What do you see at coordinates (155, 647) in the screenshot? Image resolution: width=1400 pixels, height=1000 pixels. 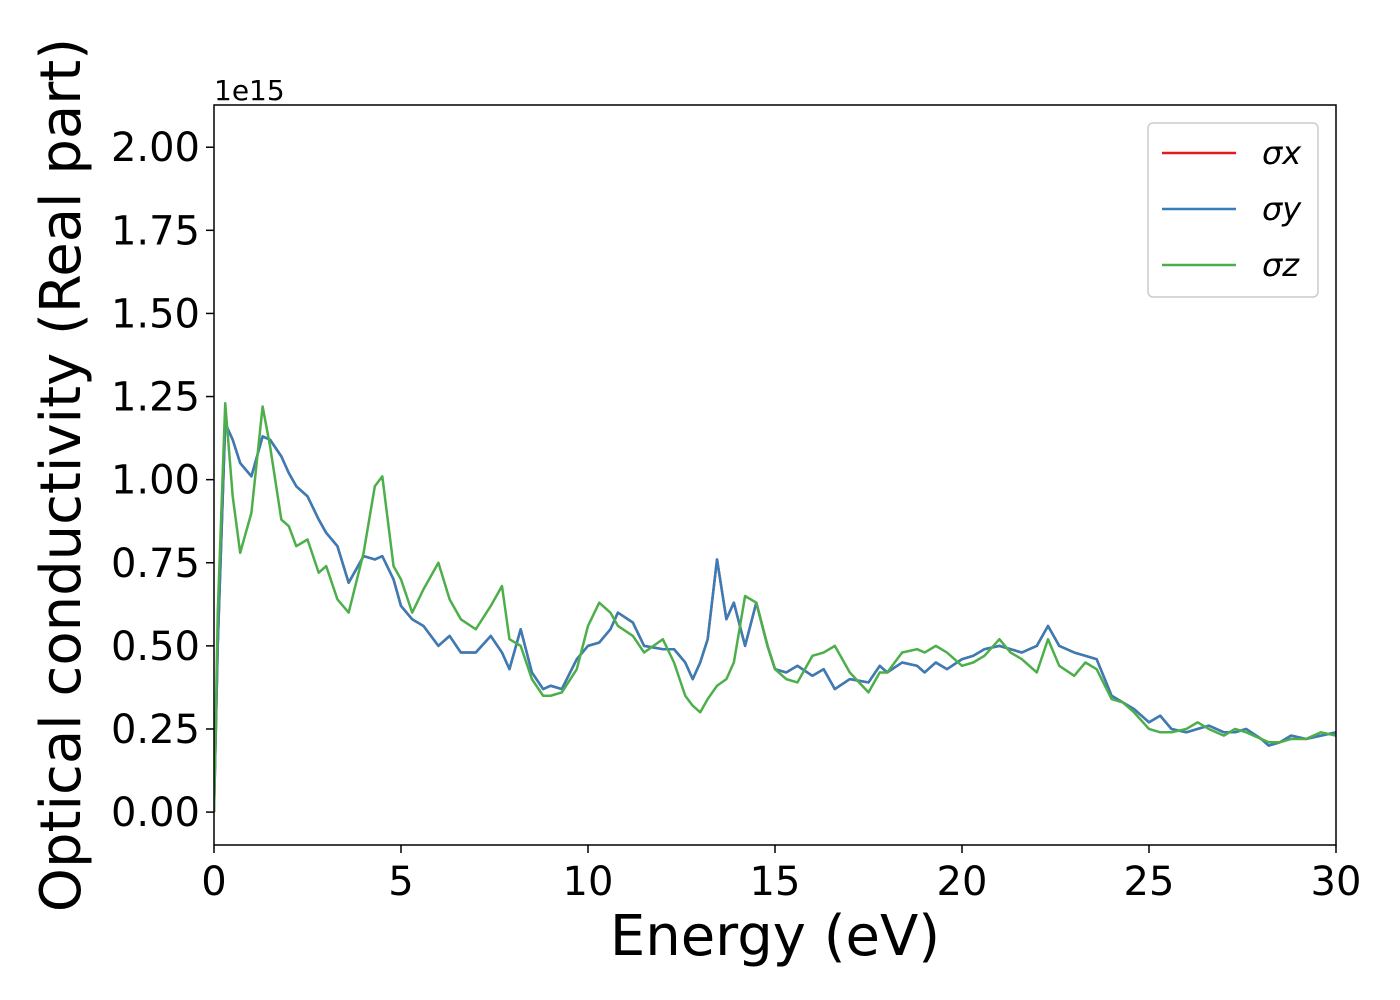 I see `y-tick-label: 0.50` at bounding box center [155, 647].